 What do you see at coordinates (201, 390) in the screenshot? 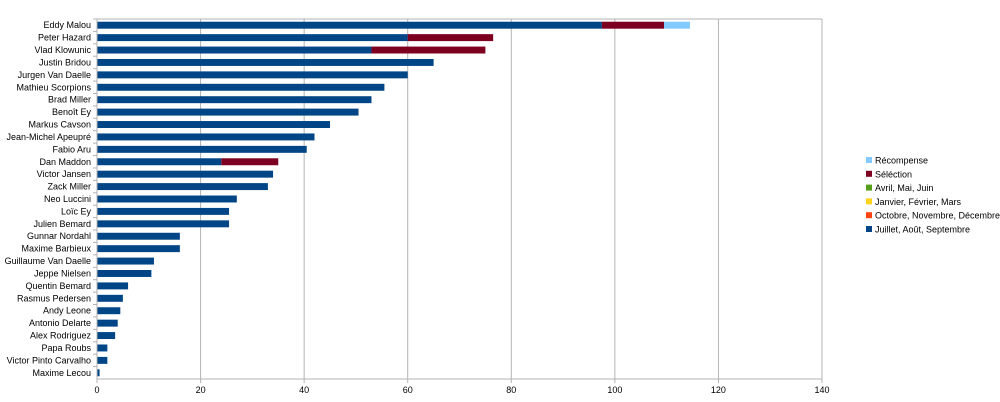
I see `x-tick-label: 20` at bounding box center [201, 390].